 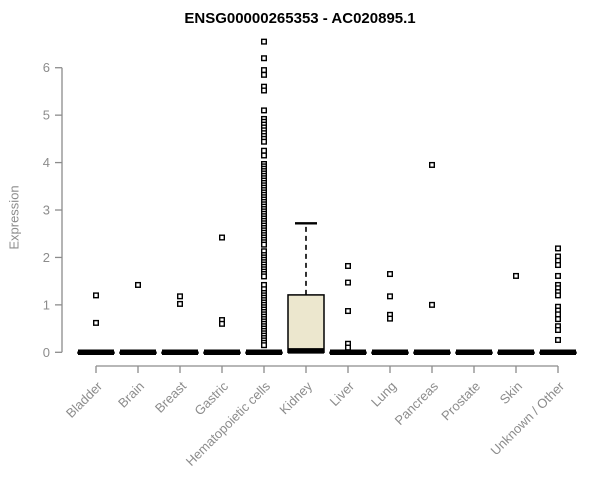 What do you see at coordinates (432, 352) in the screenshot?
I see `boxplot-pancreas` at bounding box center [432, 352].